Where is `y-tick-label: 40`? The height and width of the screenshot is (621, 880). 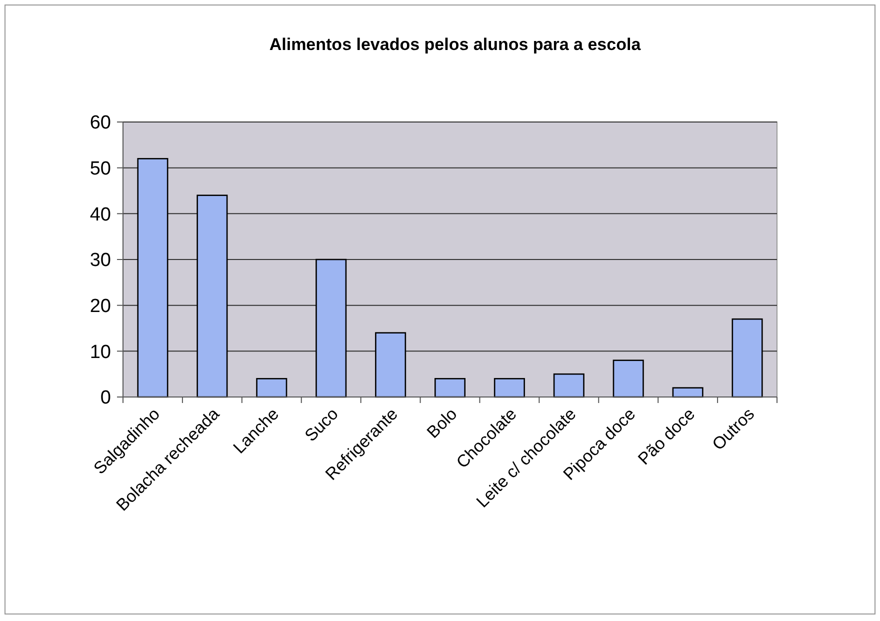
y-tick-label: 40 is located at coordinates (100, 215).